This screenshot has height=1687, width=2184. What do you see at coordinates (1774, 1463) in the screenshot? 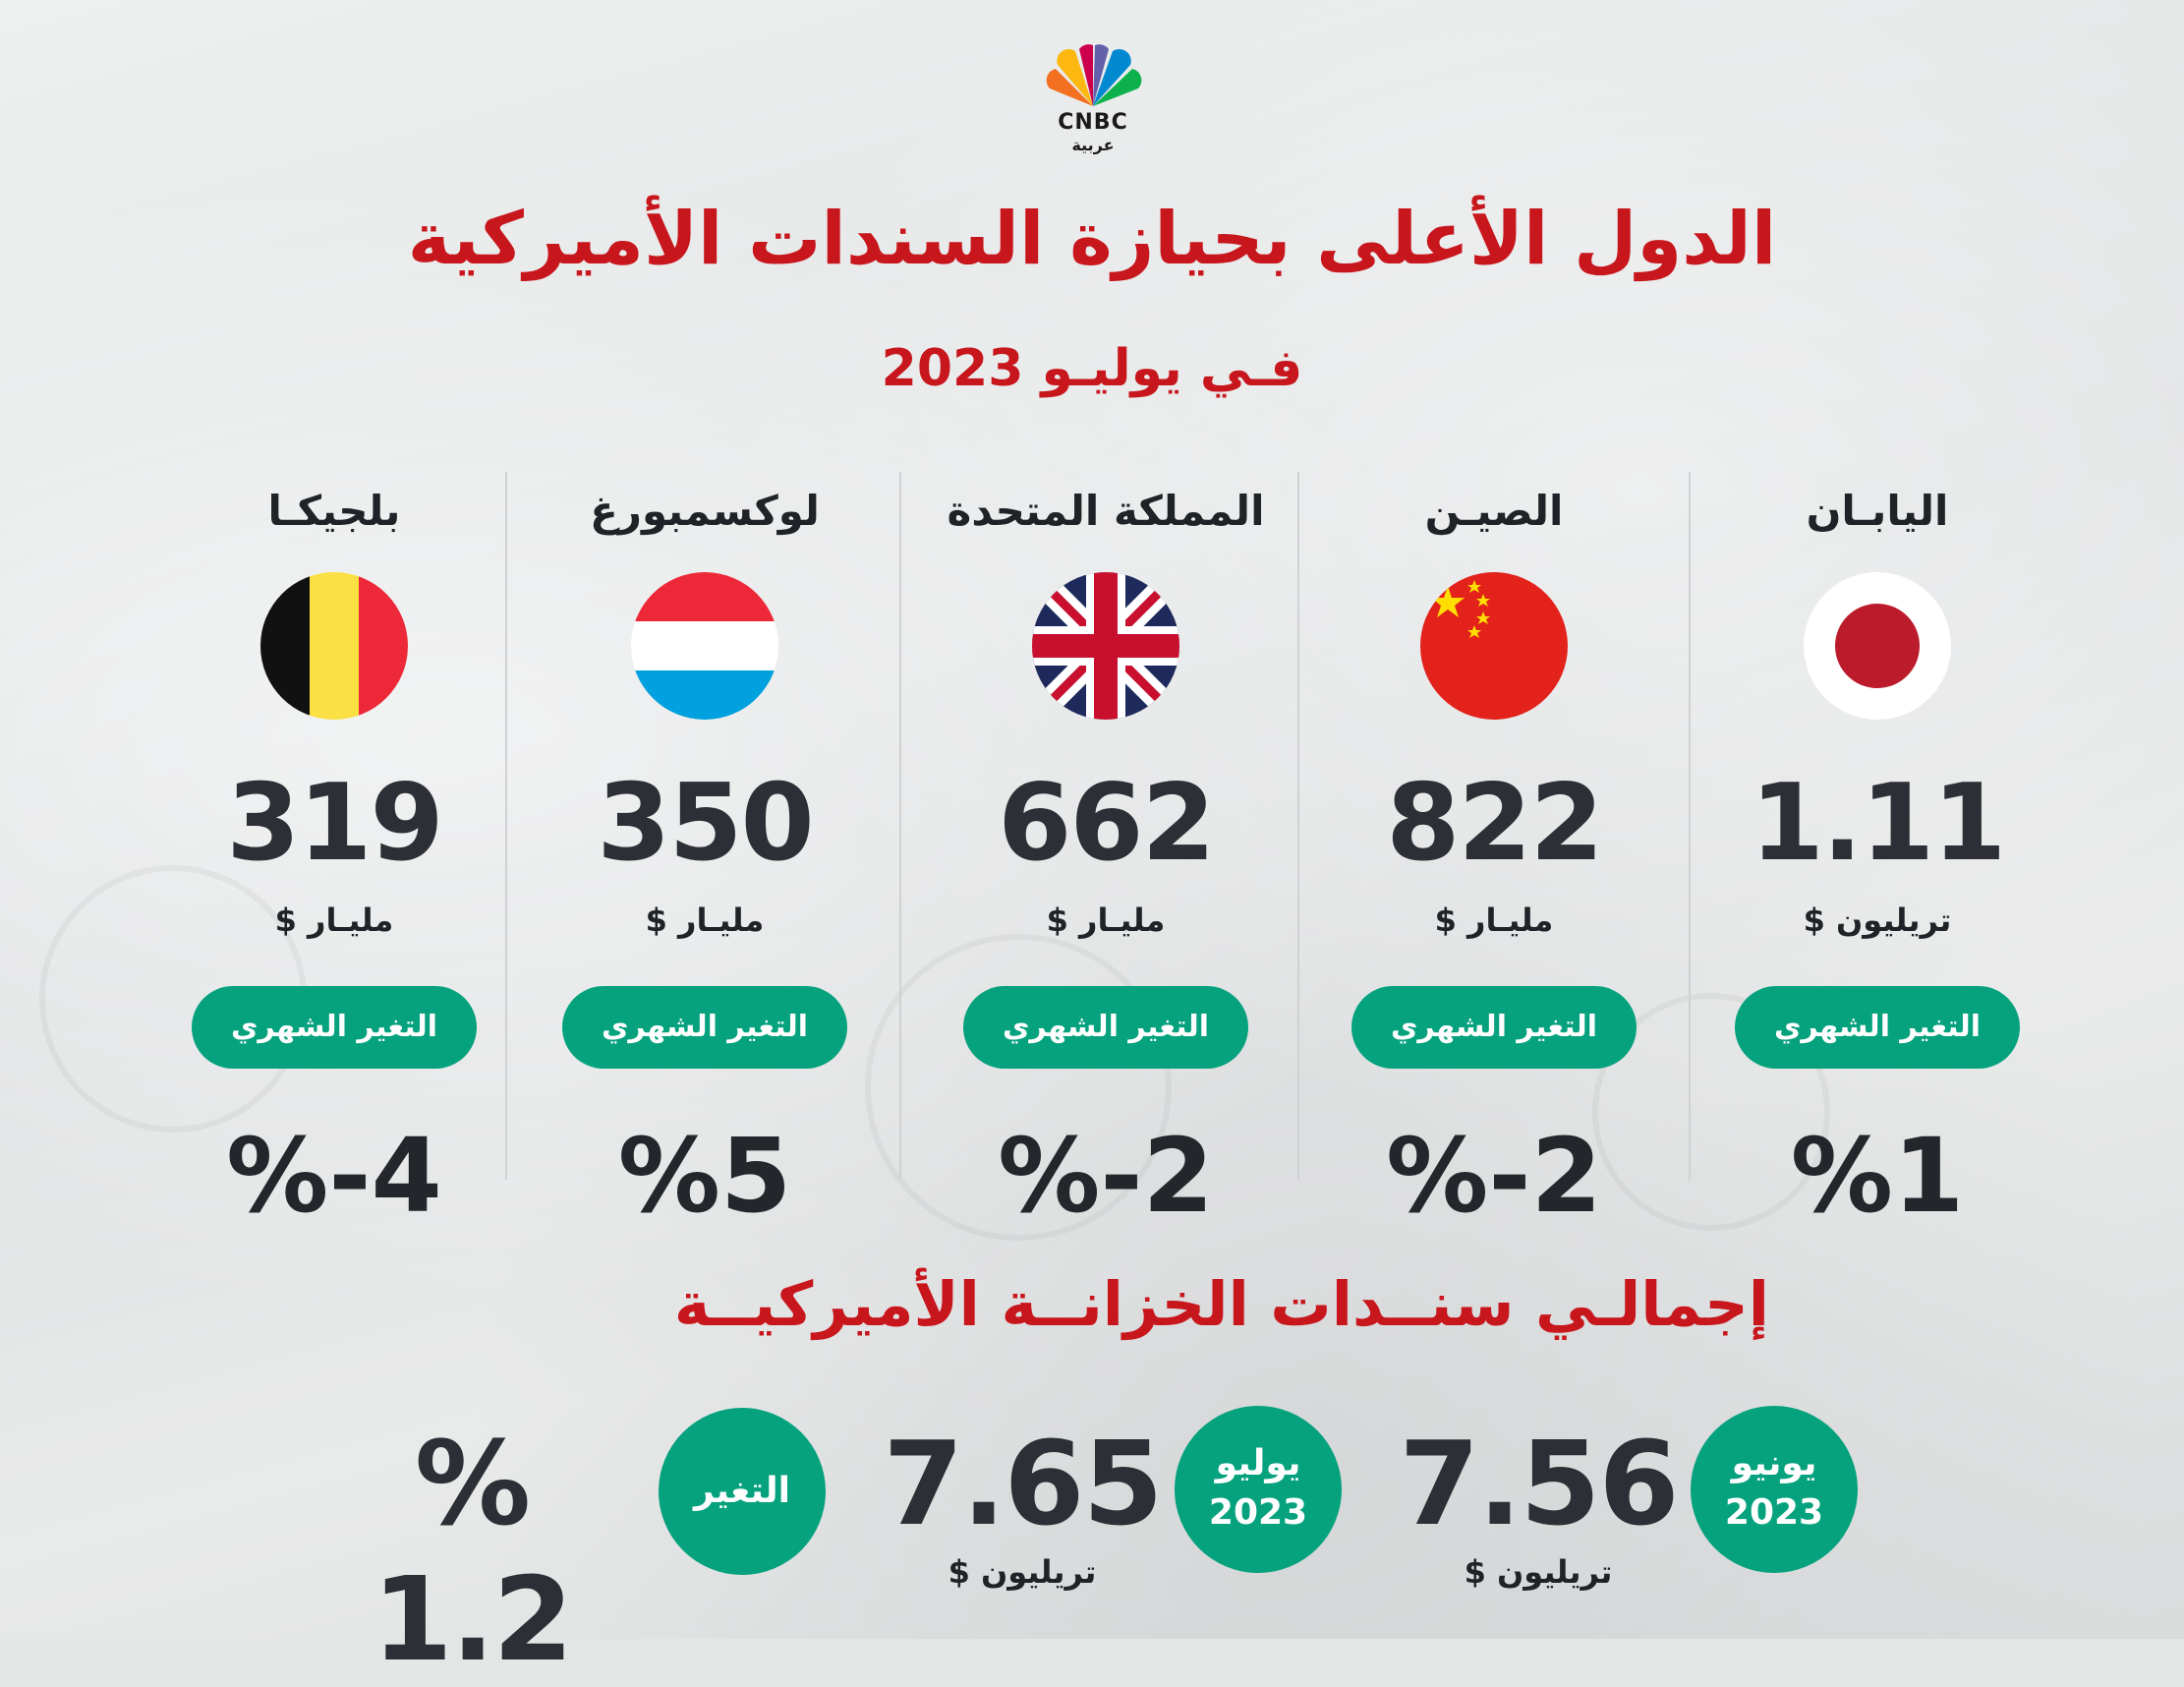
I see `june-month: يونيو` at bounding box center [1774, 1463].